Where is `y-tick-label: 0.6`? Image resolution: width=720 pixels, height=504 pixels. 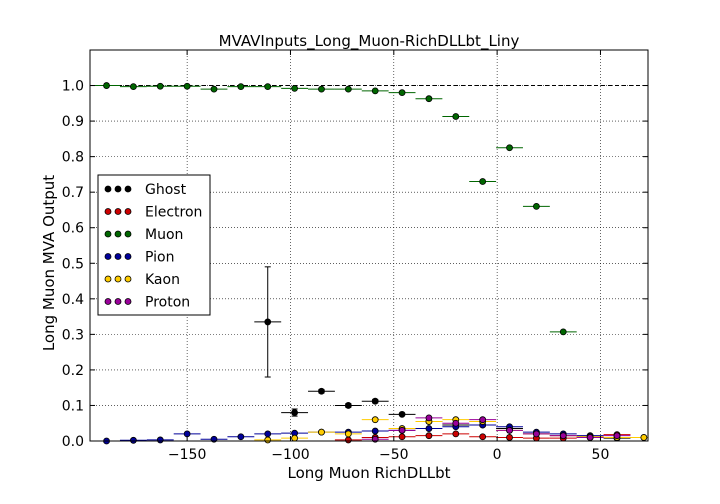
y-tick-label: 0.6 is located at coordinates (73, 229).